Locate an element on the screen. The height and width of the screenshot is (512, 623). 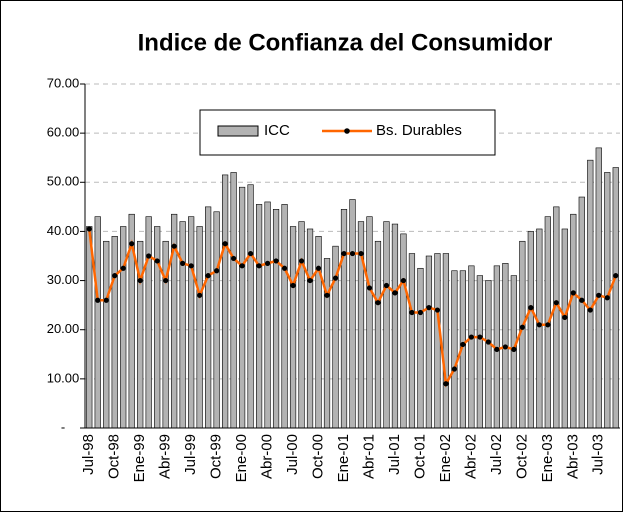
legend-label: Bs. Durables is located at coordinates (419, 130).